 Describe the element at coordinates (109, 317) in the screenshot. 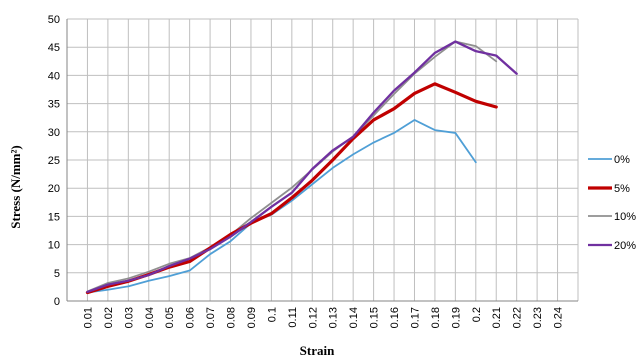

I see `x-tick-label: 0.02` at that location.